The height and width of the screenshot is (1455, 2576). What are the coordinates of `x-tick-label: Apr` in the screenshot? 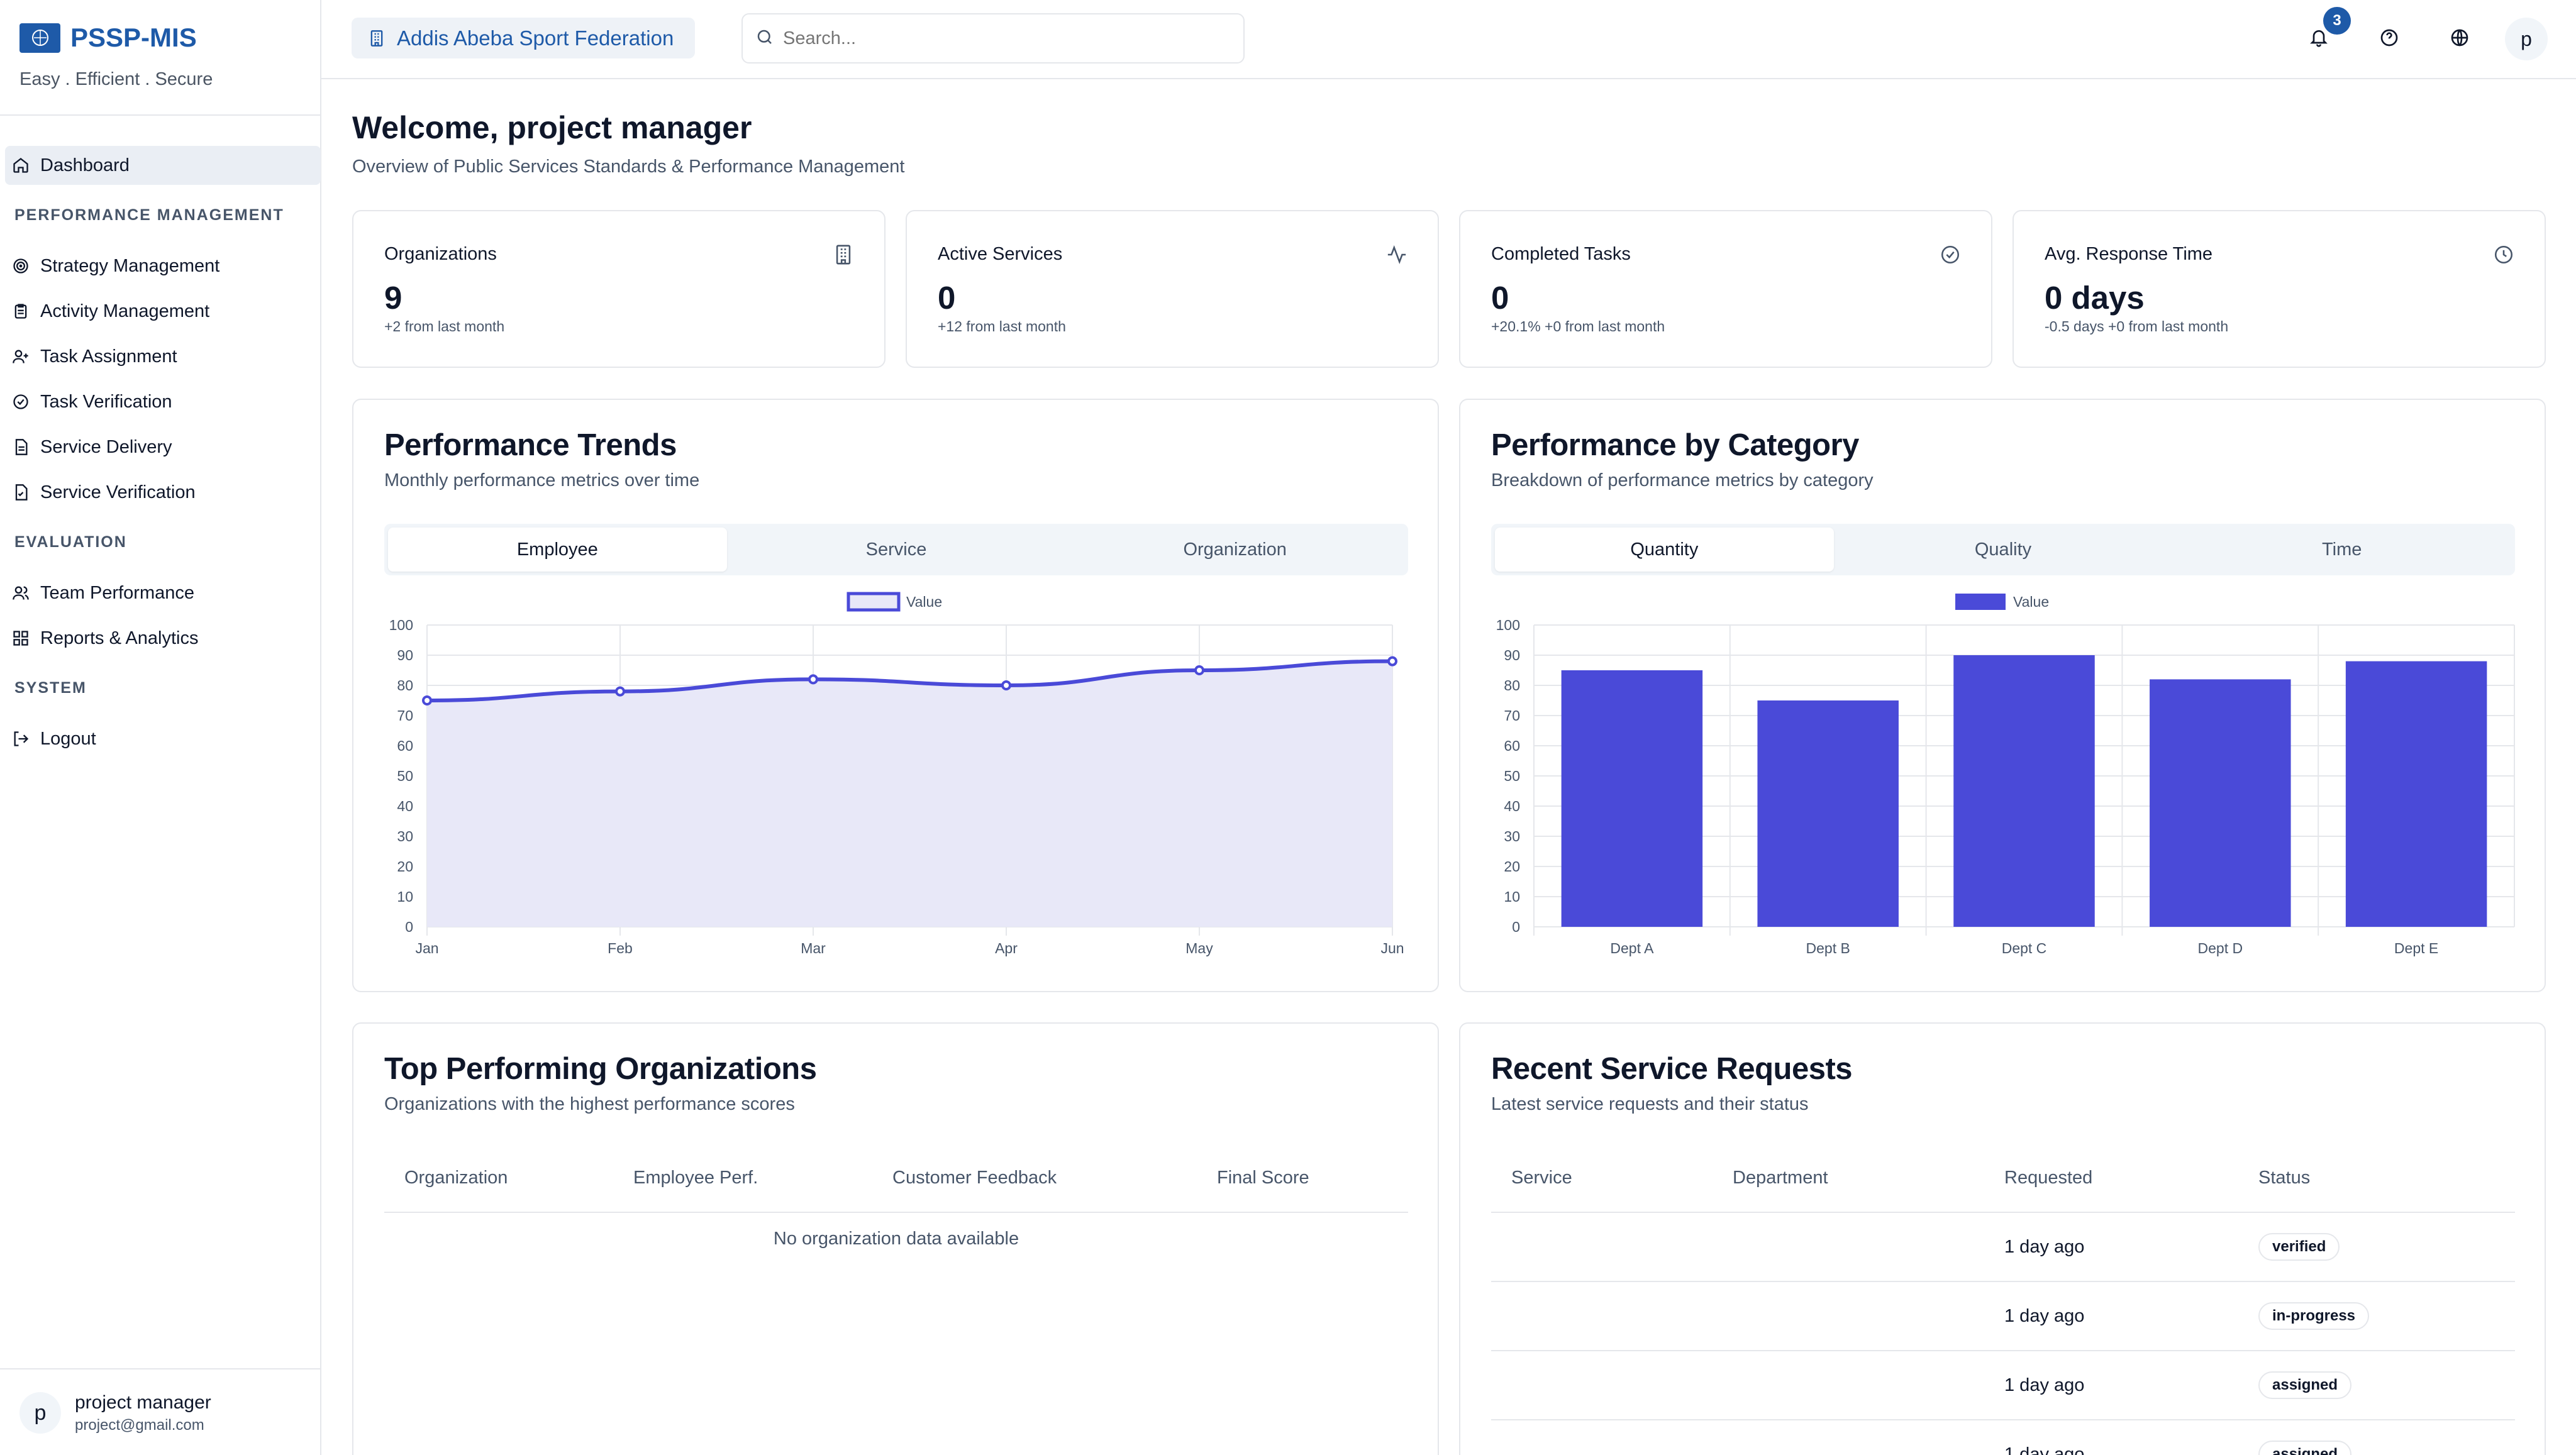 It's located at (1006, 948).